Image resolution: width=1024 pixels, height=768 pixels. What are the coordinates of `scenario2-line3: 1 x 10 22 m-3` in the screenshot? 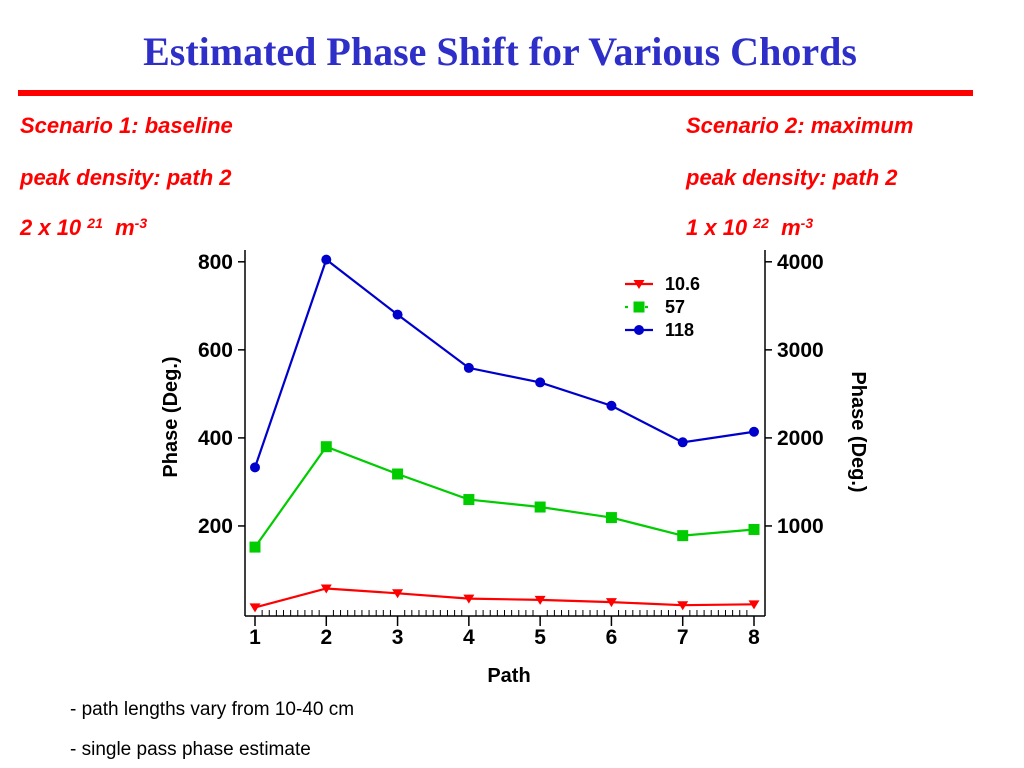 It's located at (750, 227).